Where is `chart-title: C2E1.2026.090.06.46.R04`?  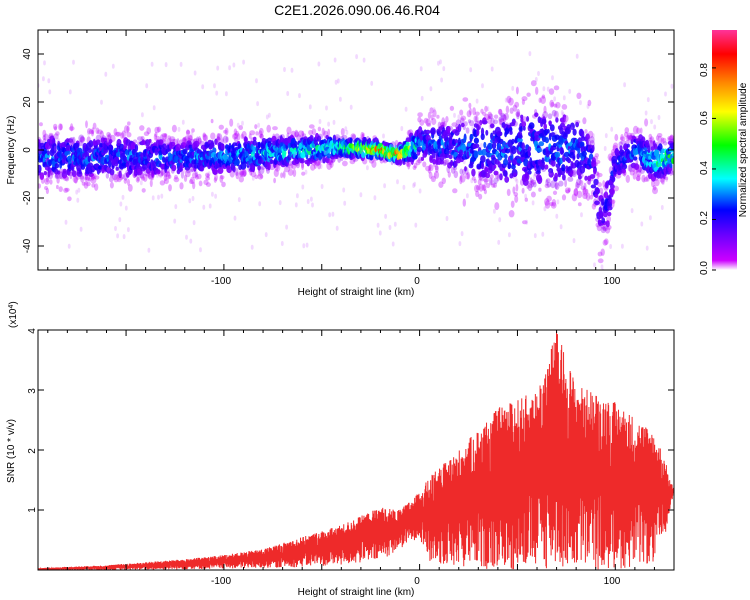 chart-title: C2E1.2026.090.06.46.R04 is located at coordinates (357, 10).